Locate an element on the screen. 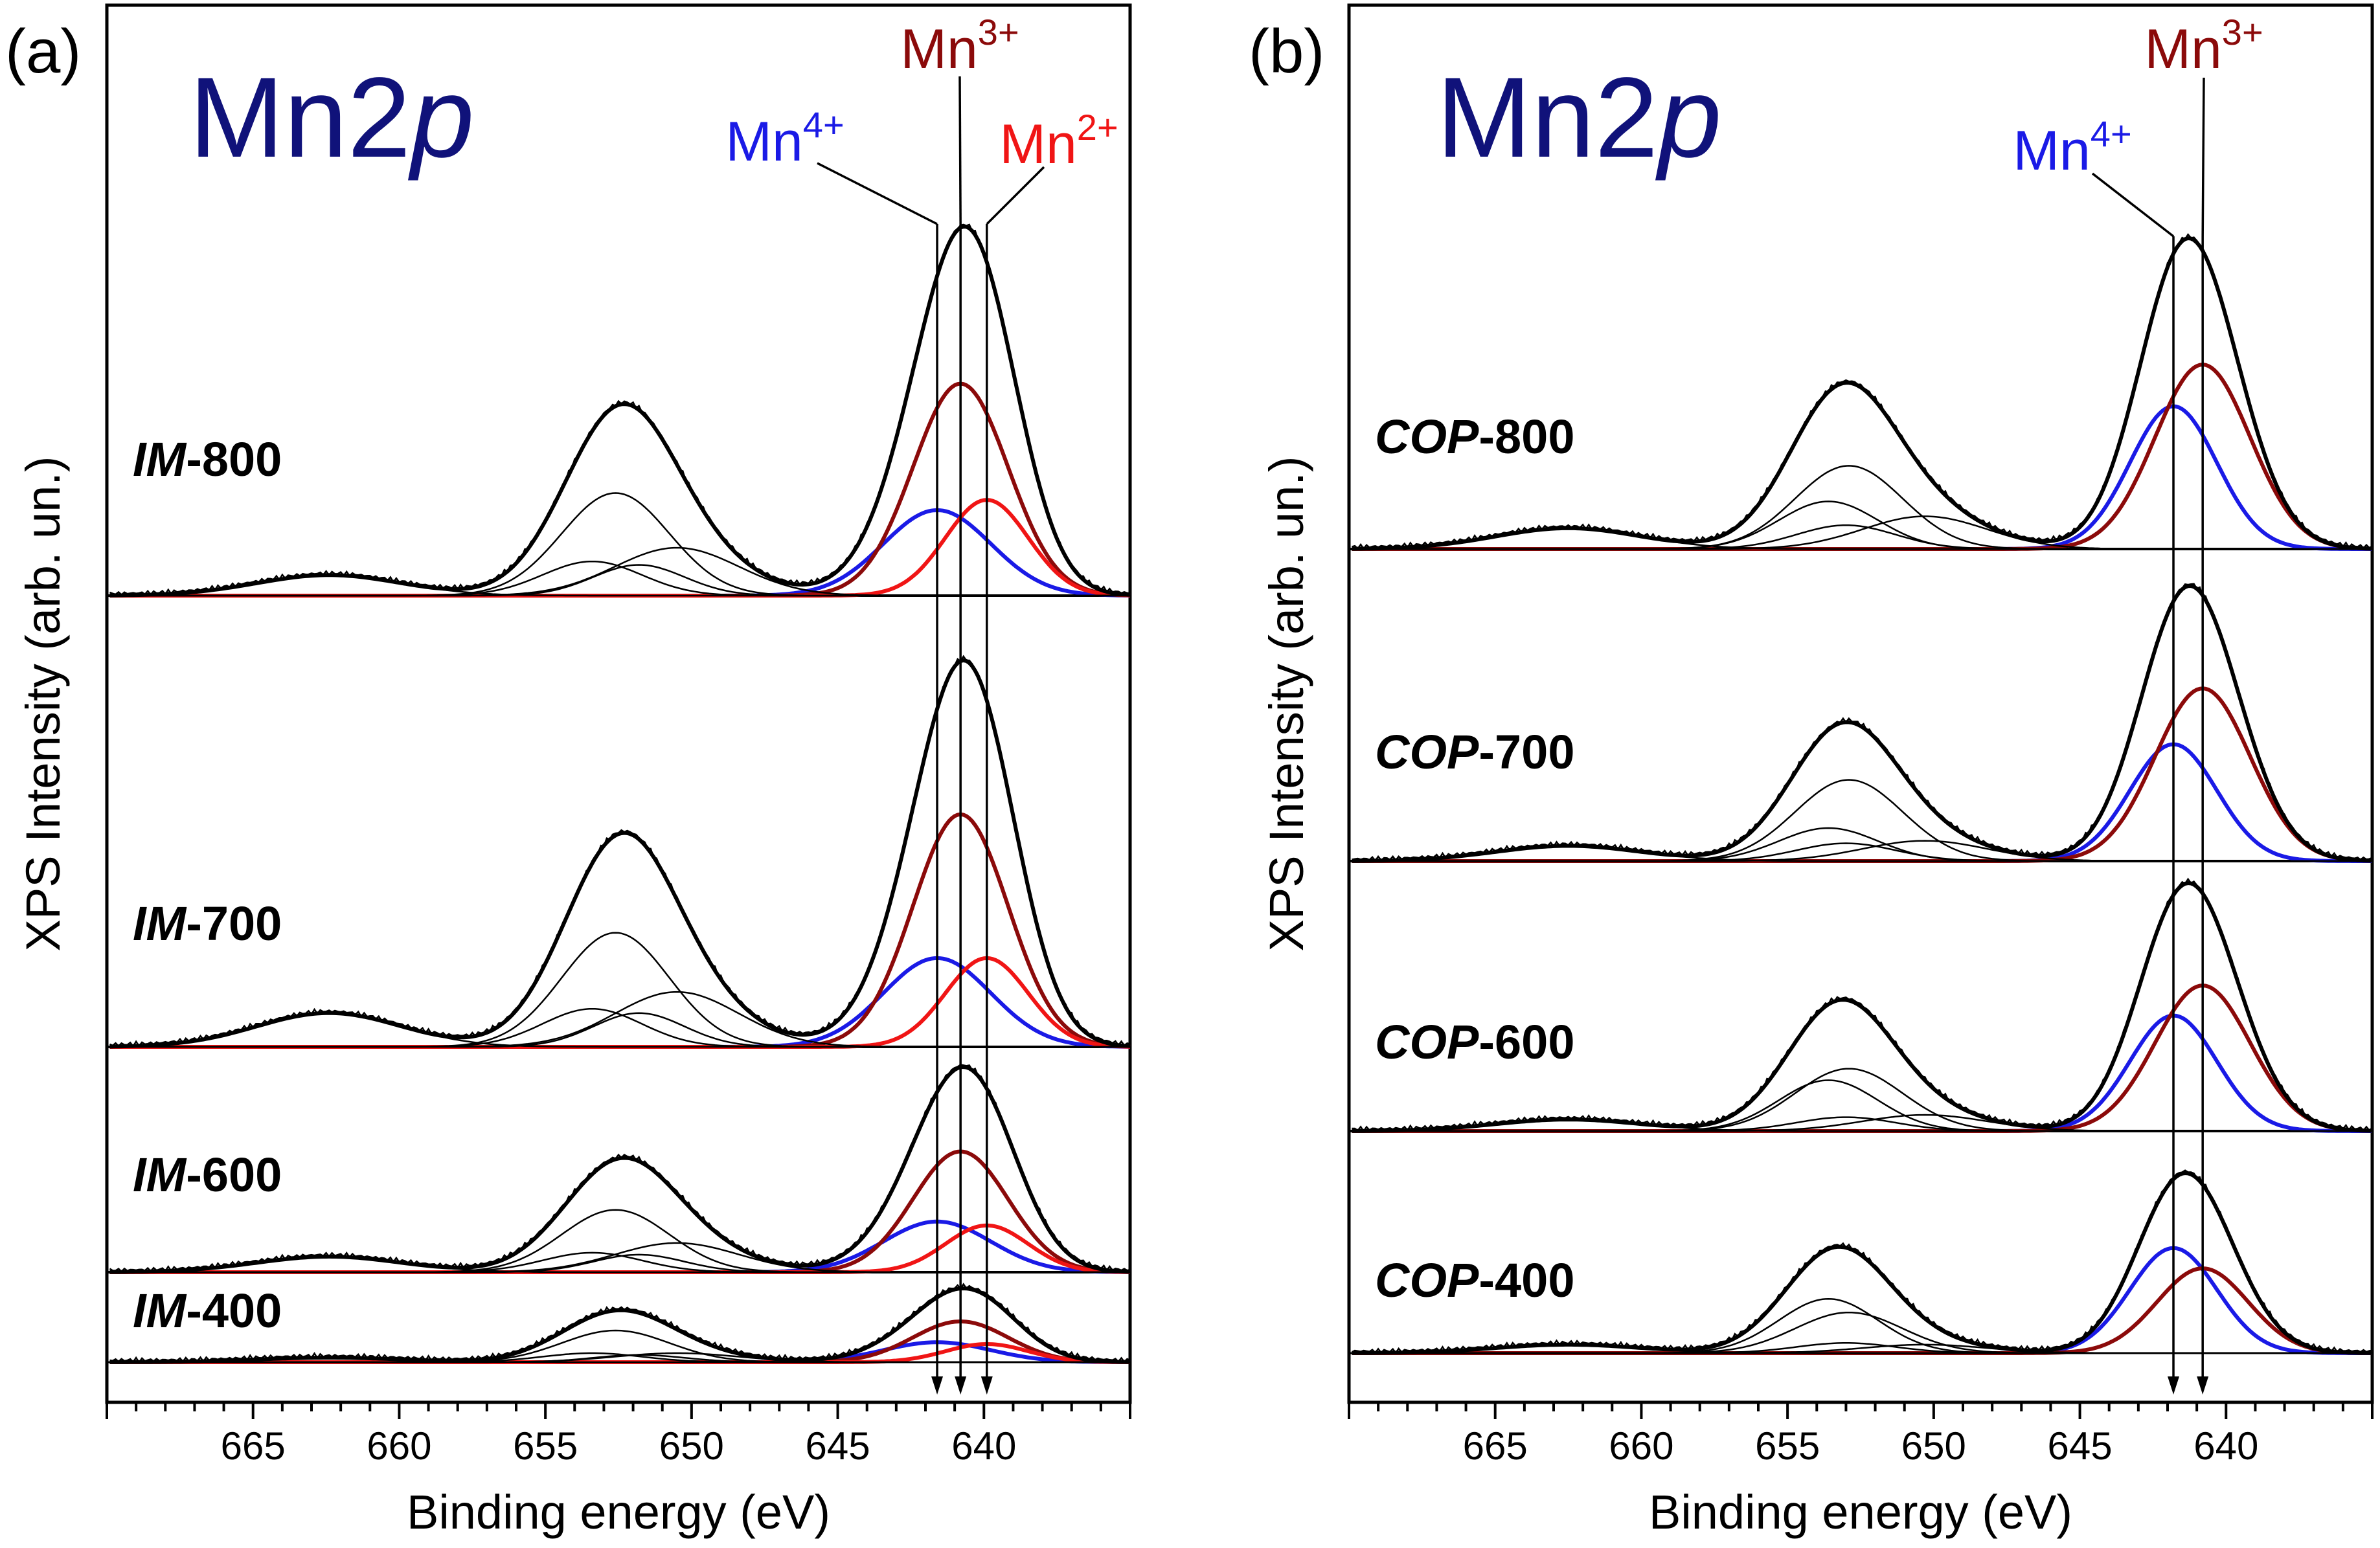 This screenshot has height=1548, width=2380. spectrum-im-800: IM-800 is located at coordinates (619, 410).